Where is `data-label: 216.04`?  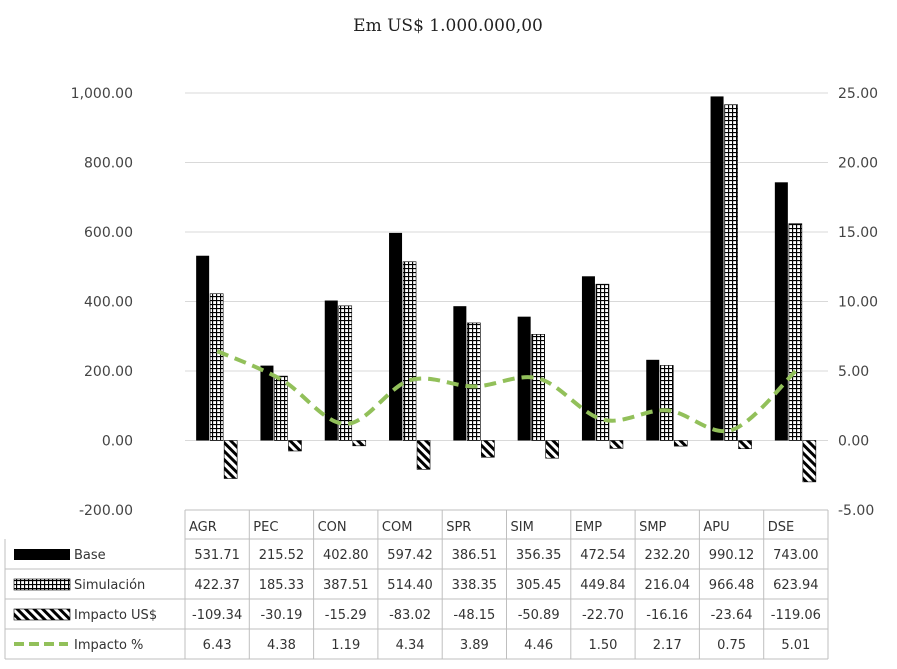 data-label: 216.04 is located at coordinates (668, 585).